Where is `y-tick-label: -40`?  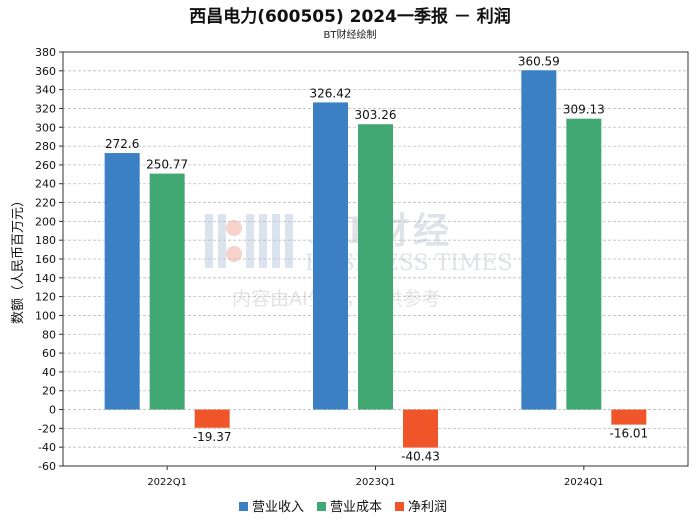 y-tick-label: -40 is located at coordinates (47, 447).